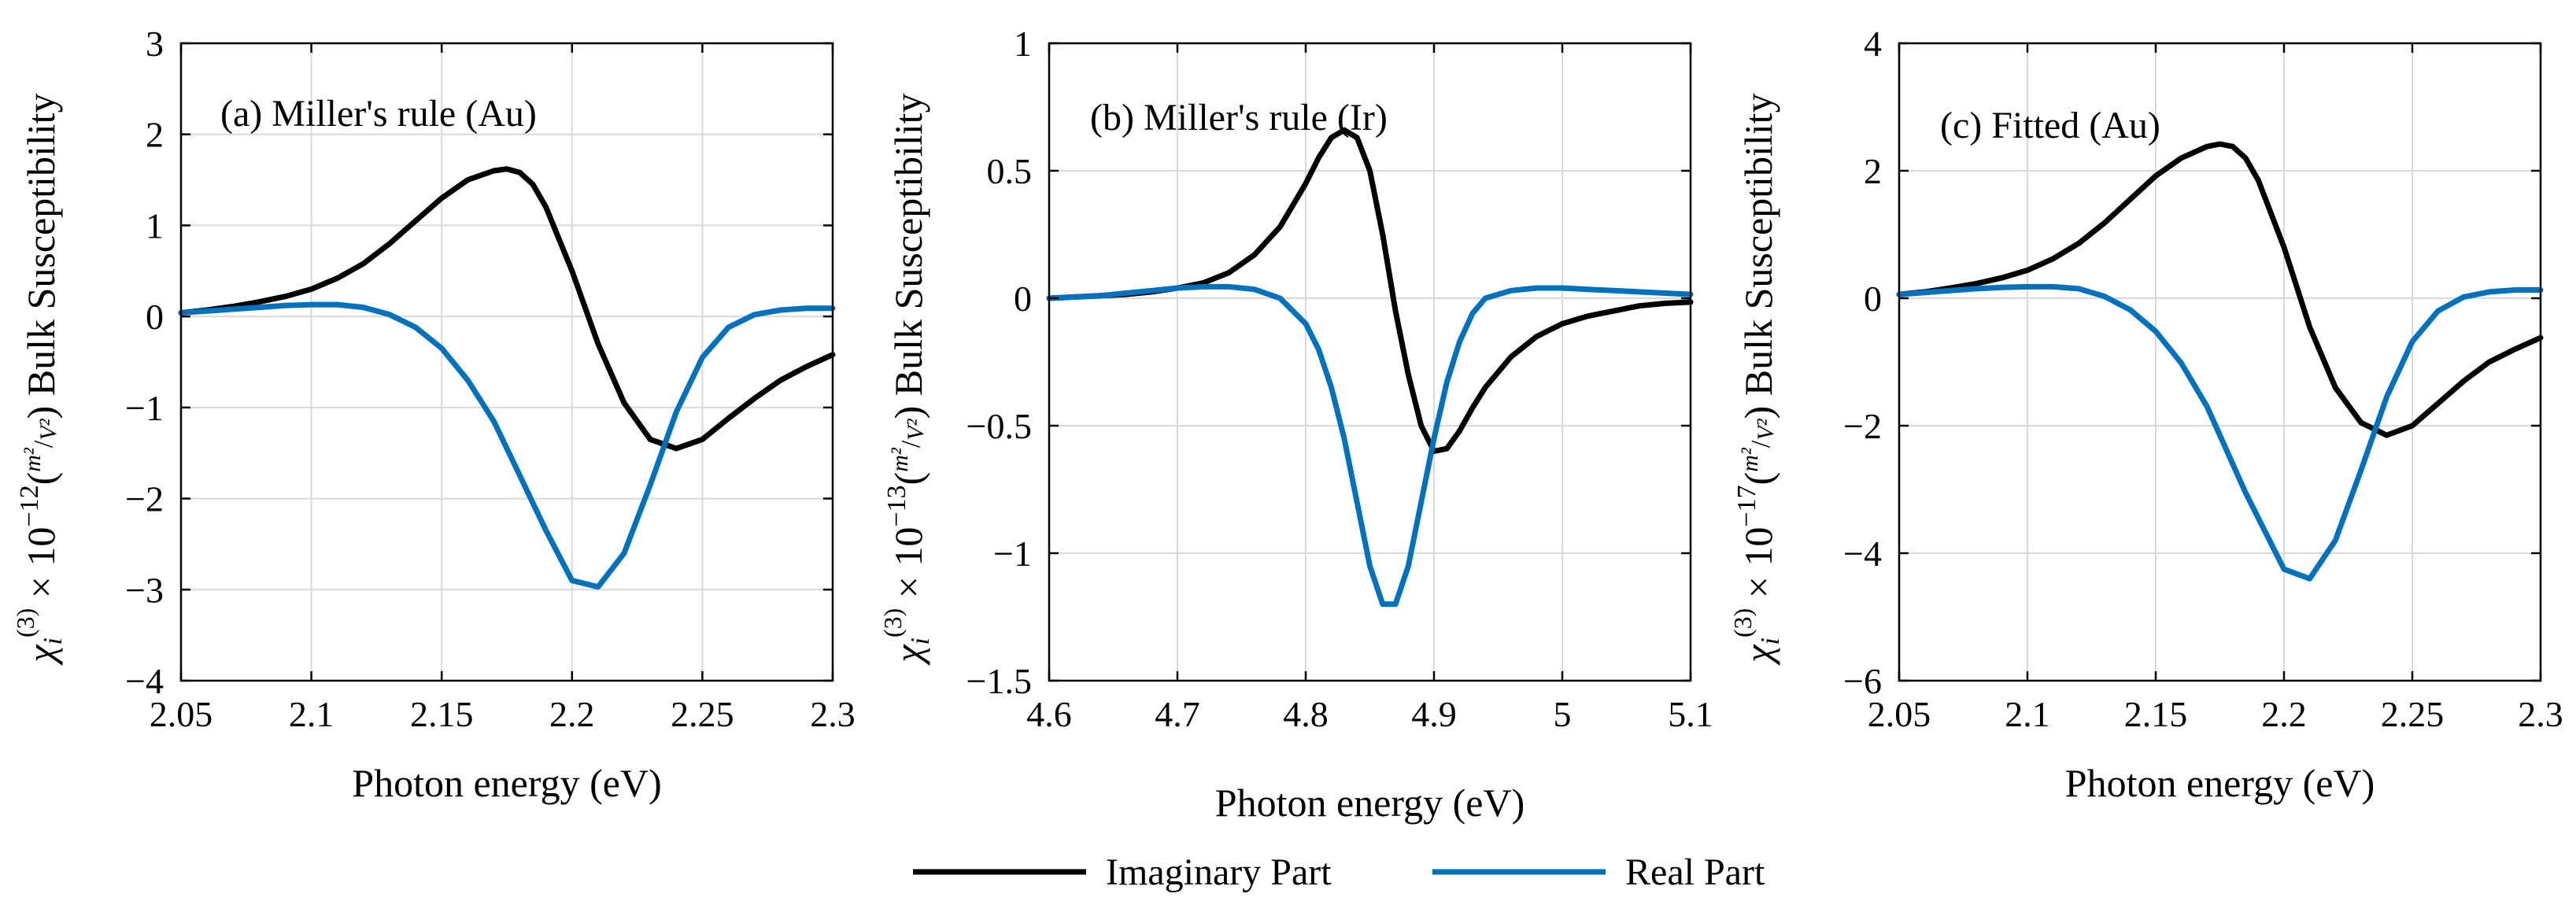 This screenshot has height=901, width=2576. I want to click on y-tick-label: −0.5, so click(999, 426).